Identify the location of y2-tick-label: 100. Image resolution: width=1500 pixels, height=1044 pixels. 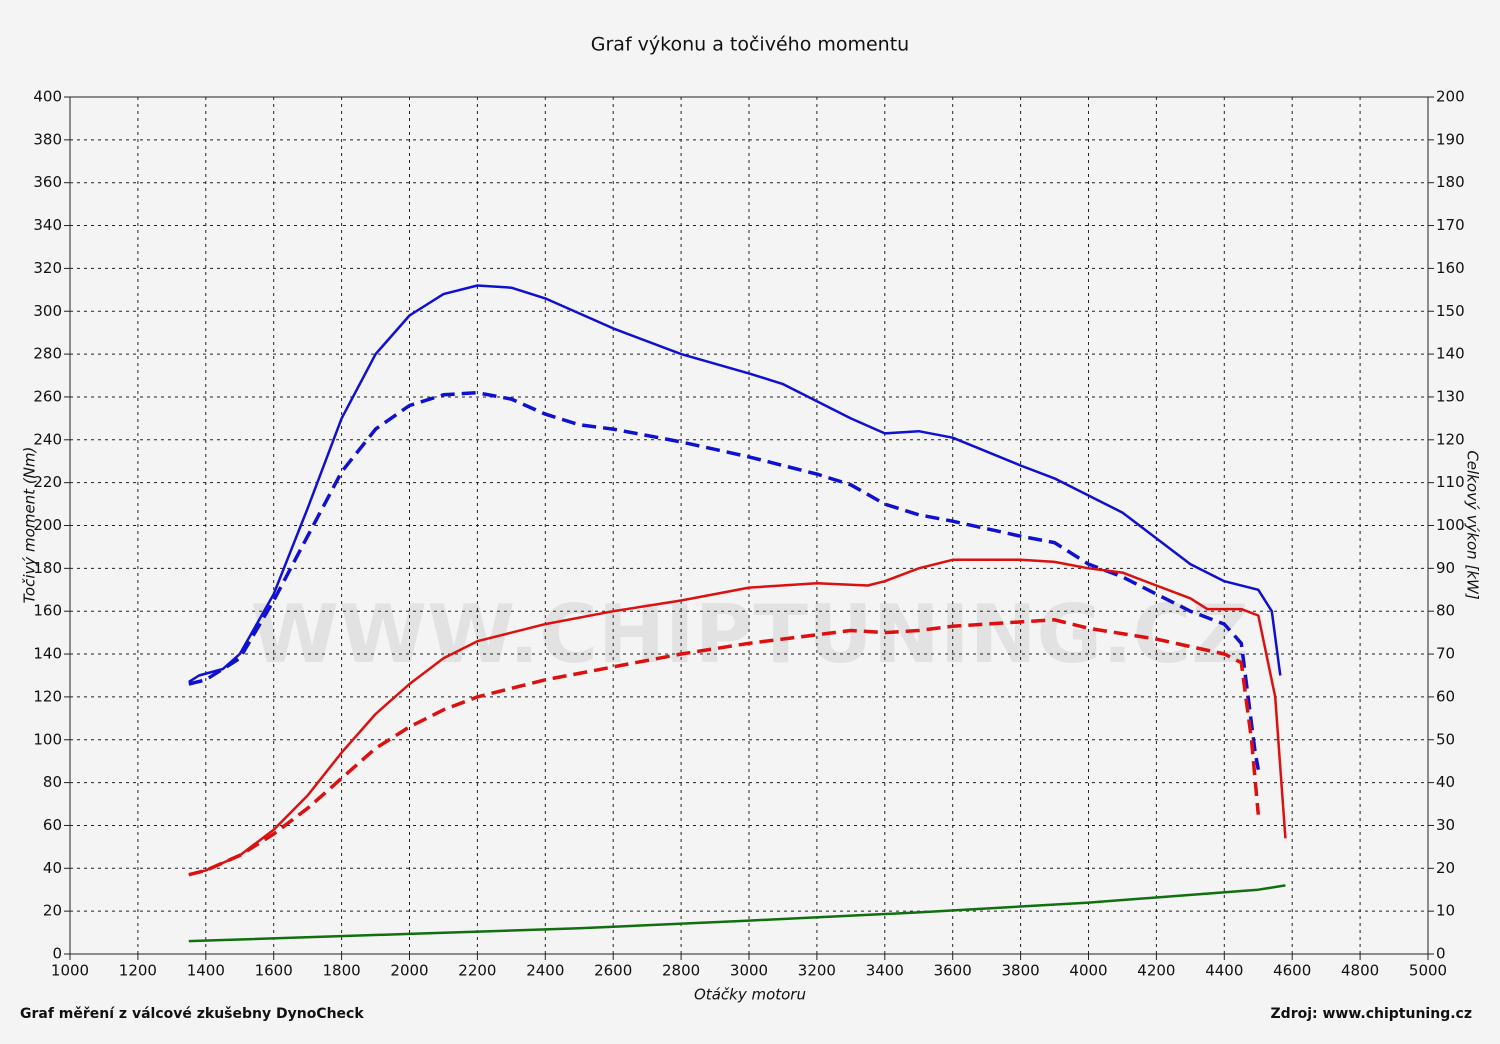
(1450, 525).